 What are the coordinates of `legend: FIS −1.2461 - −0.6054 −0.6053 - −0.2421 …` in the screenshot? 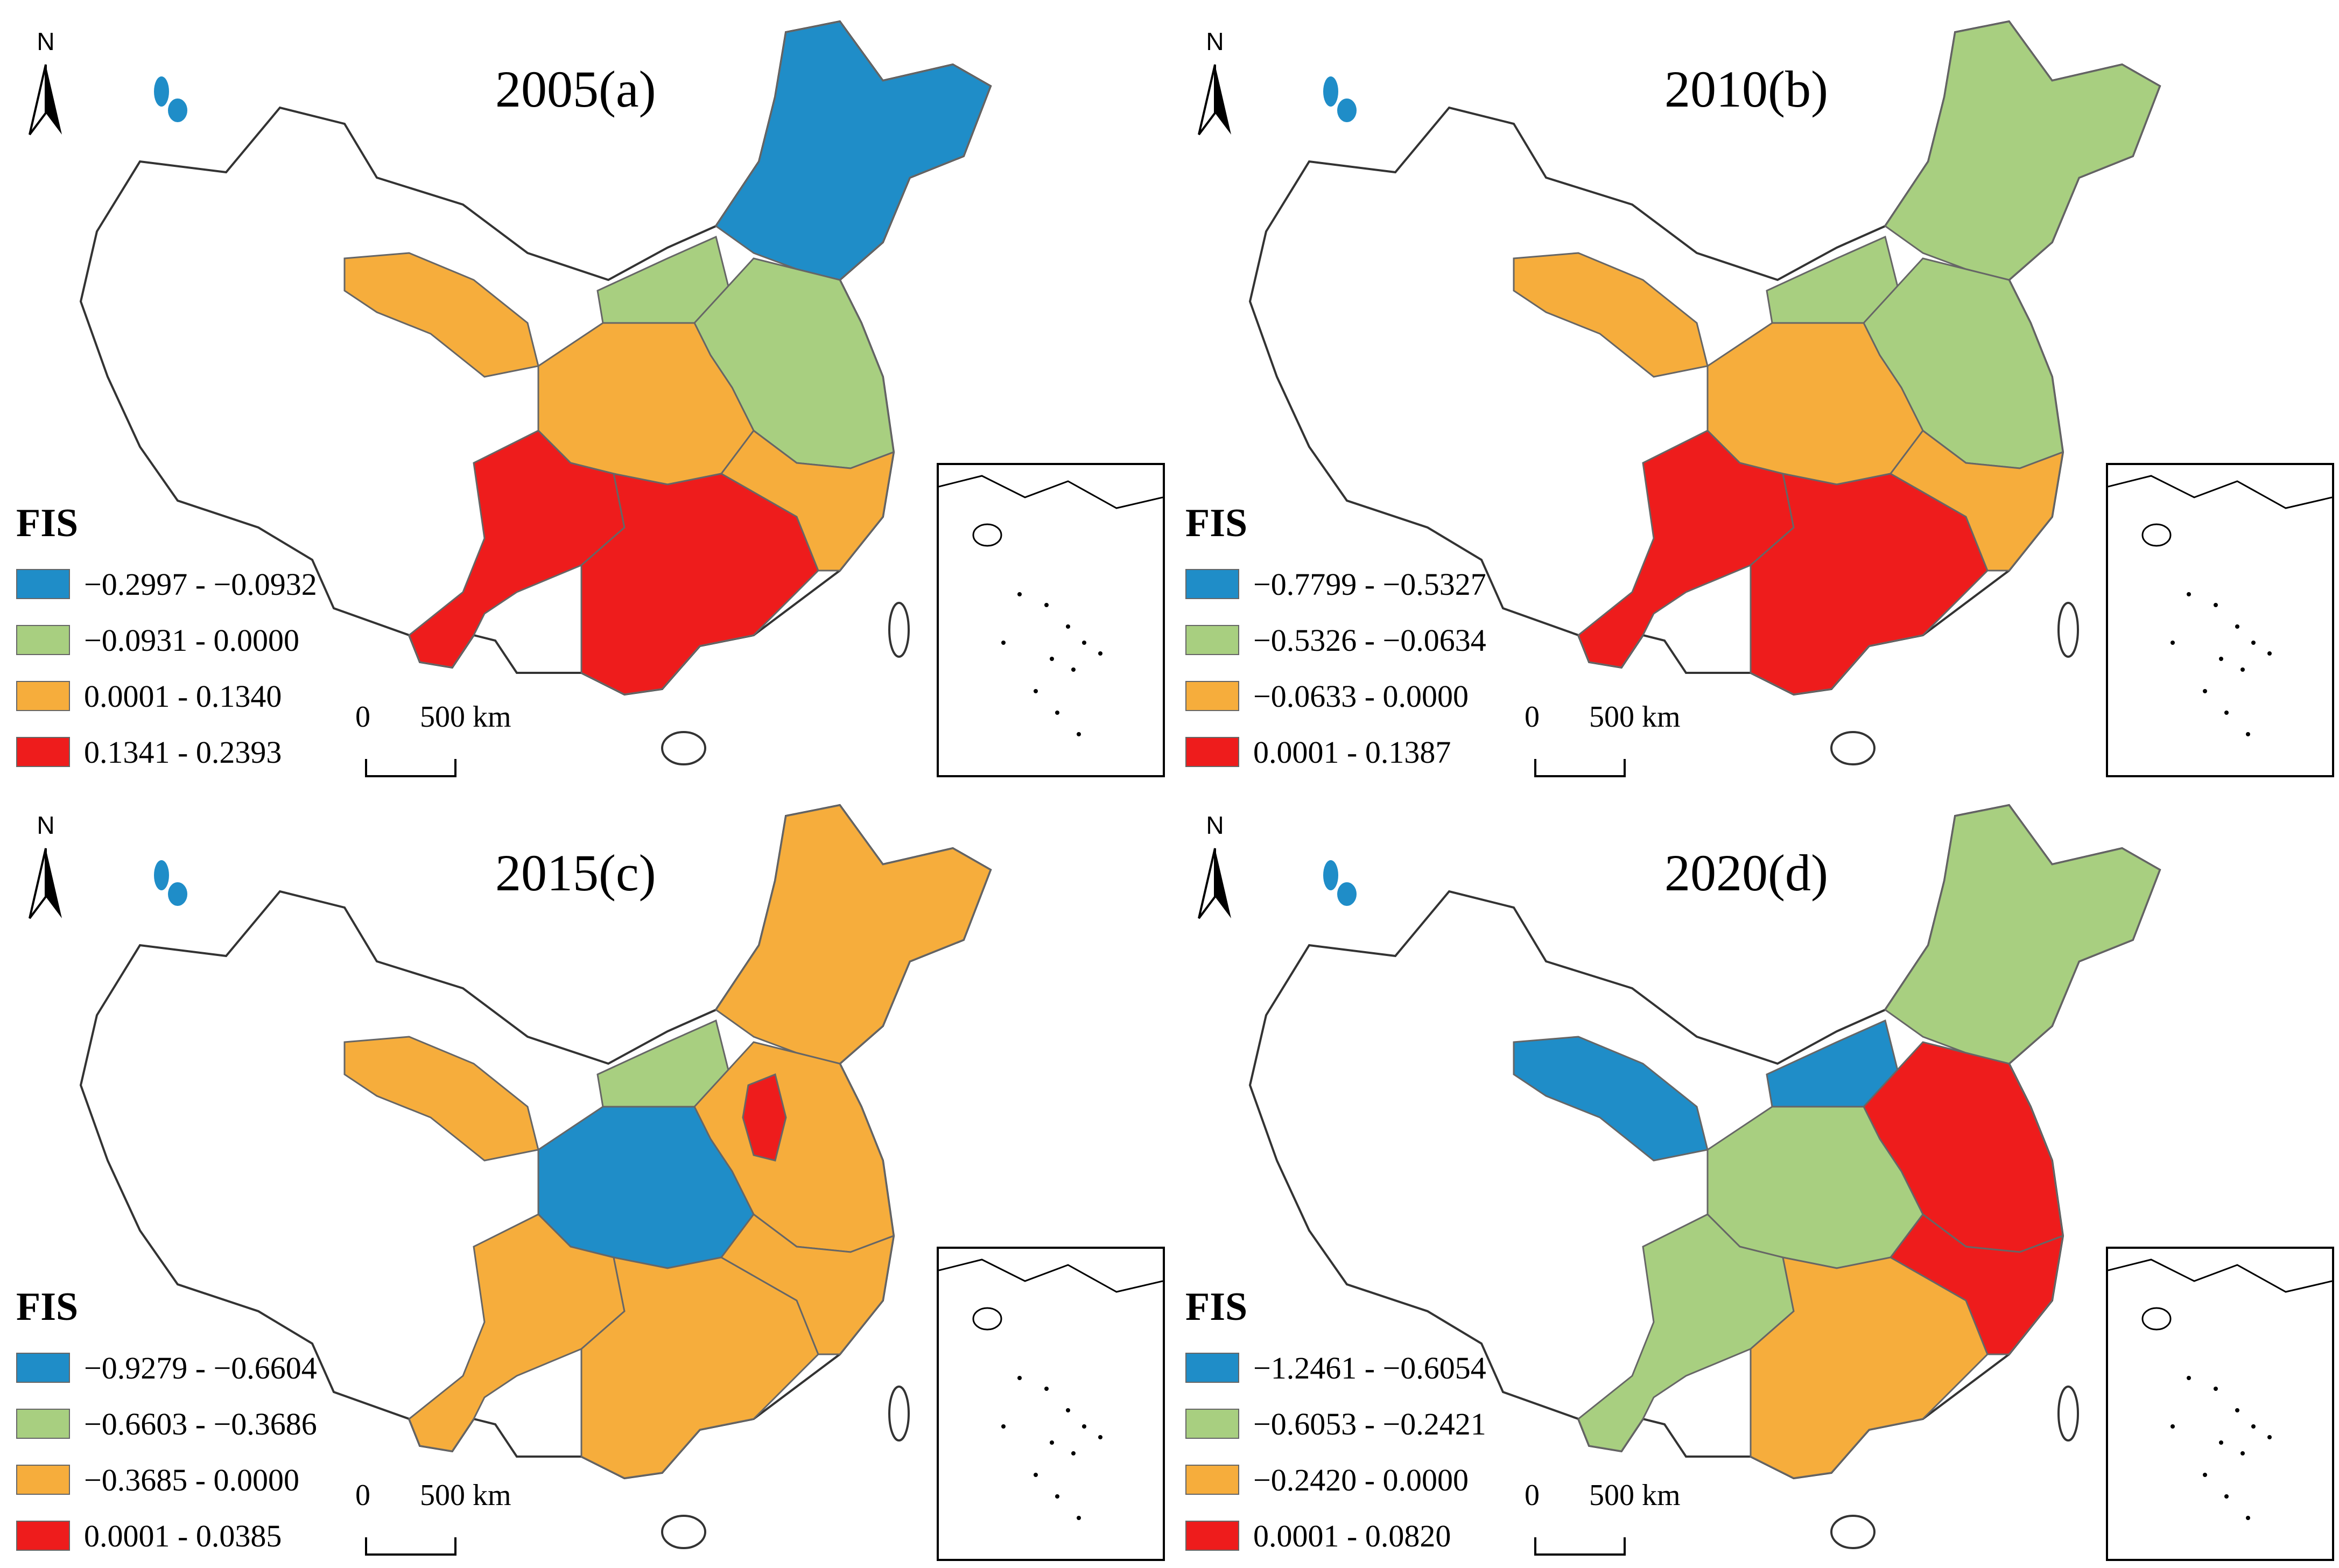 It's located at (1335, 1424).